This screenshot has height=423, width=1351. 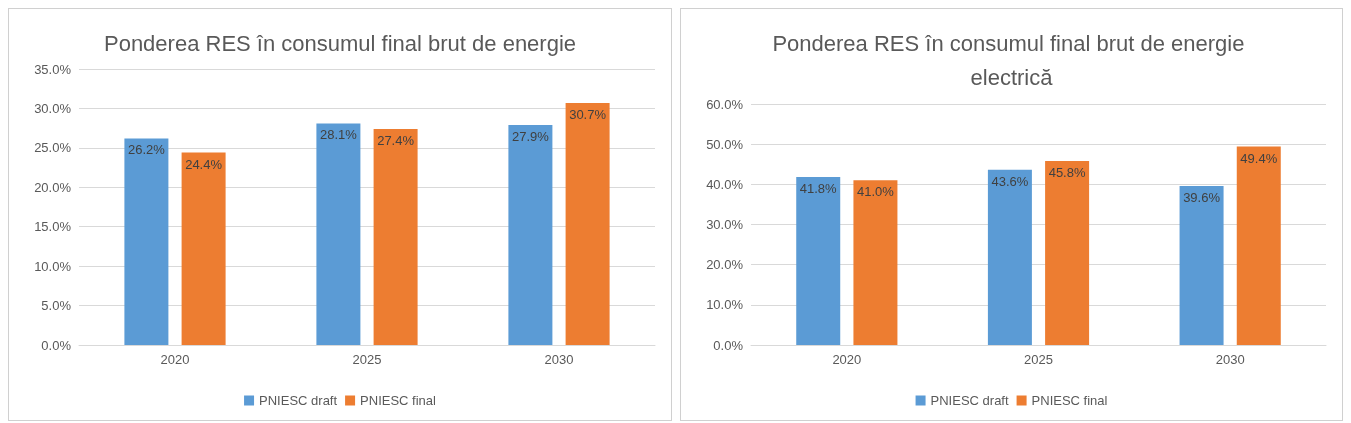 What do you see at coordinates (725, 184) in the screenshot?
I see `y-tick-label: 40.0%` at bounding box center [725, 184].